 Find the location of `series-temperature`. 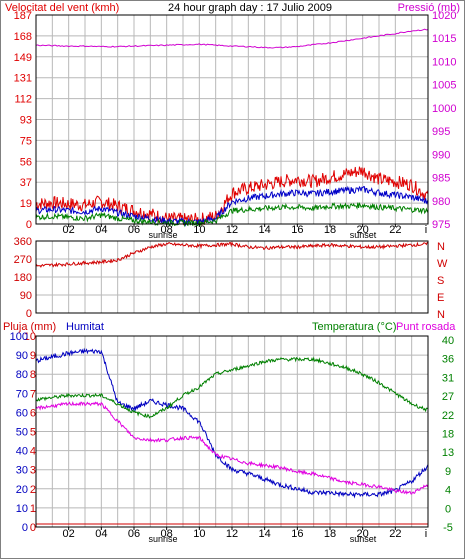

series-temperature is located at coordinates (232, 387).